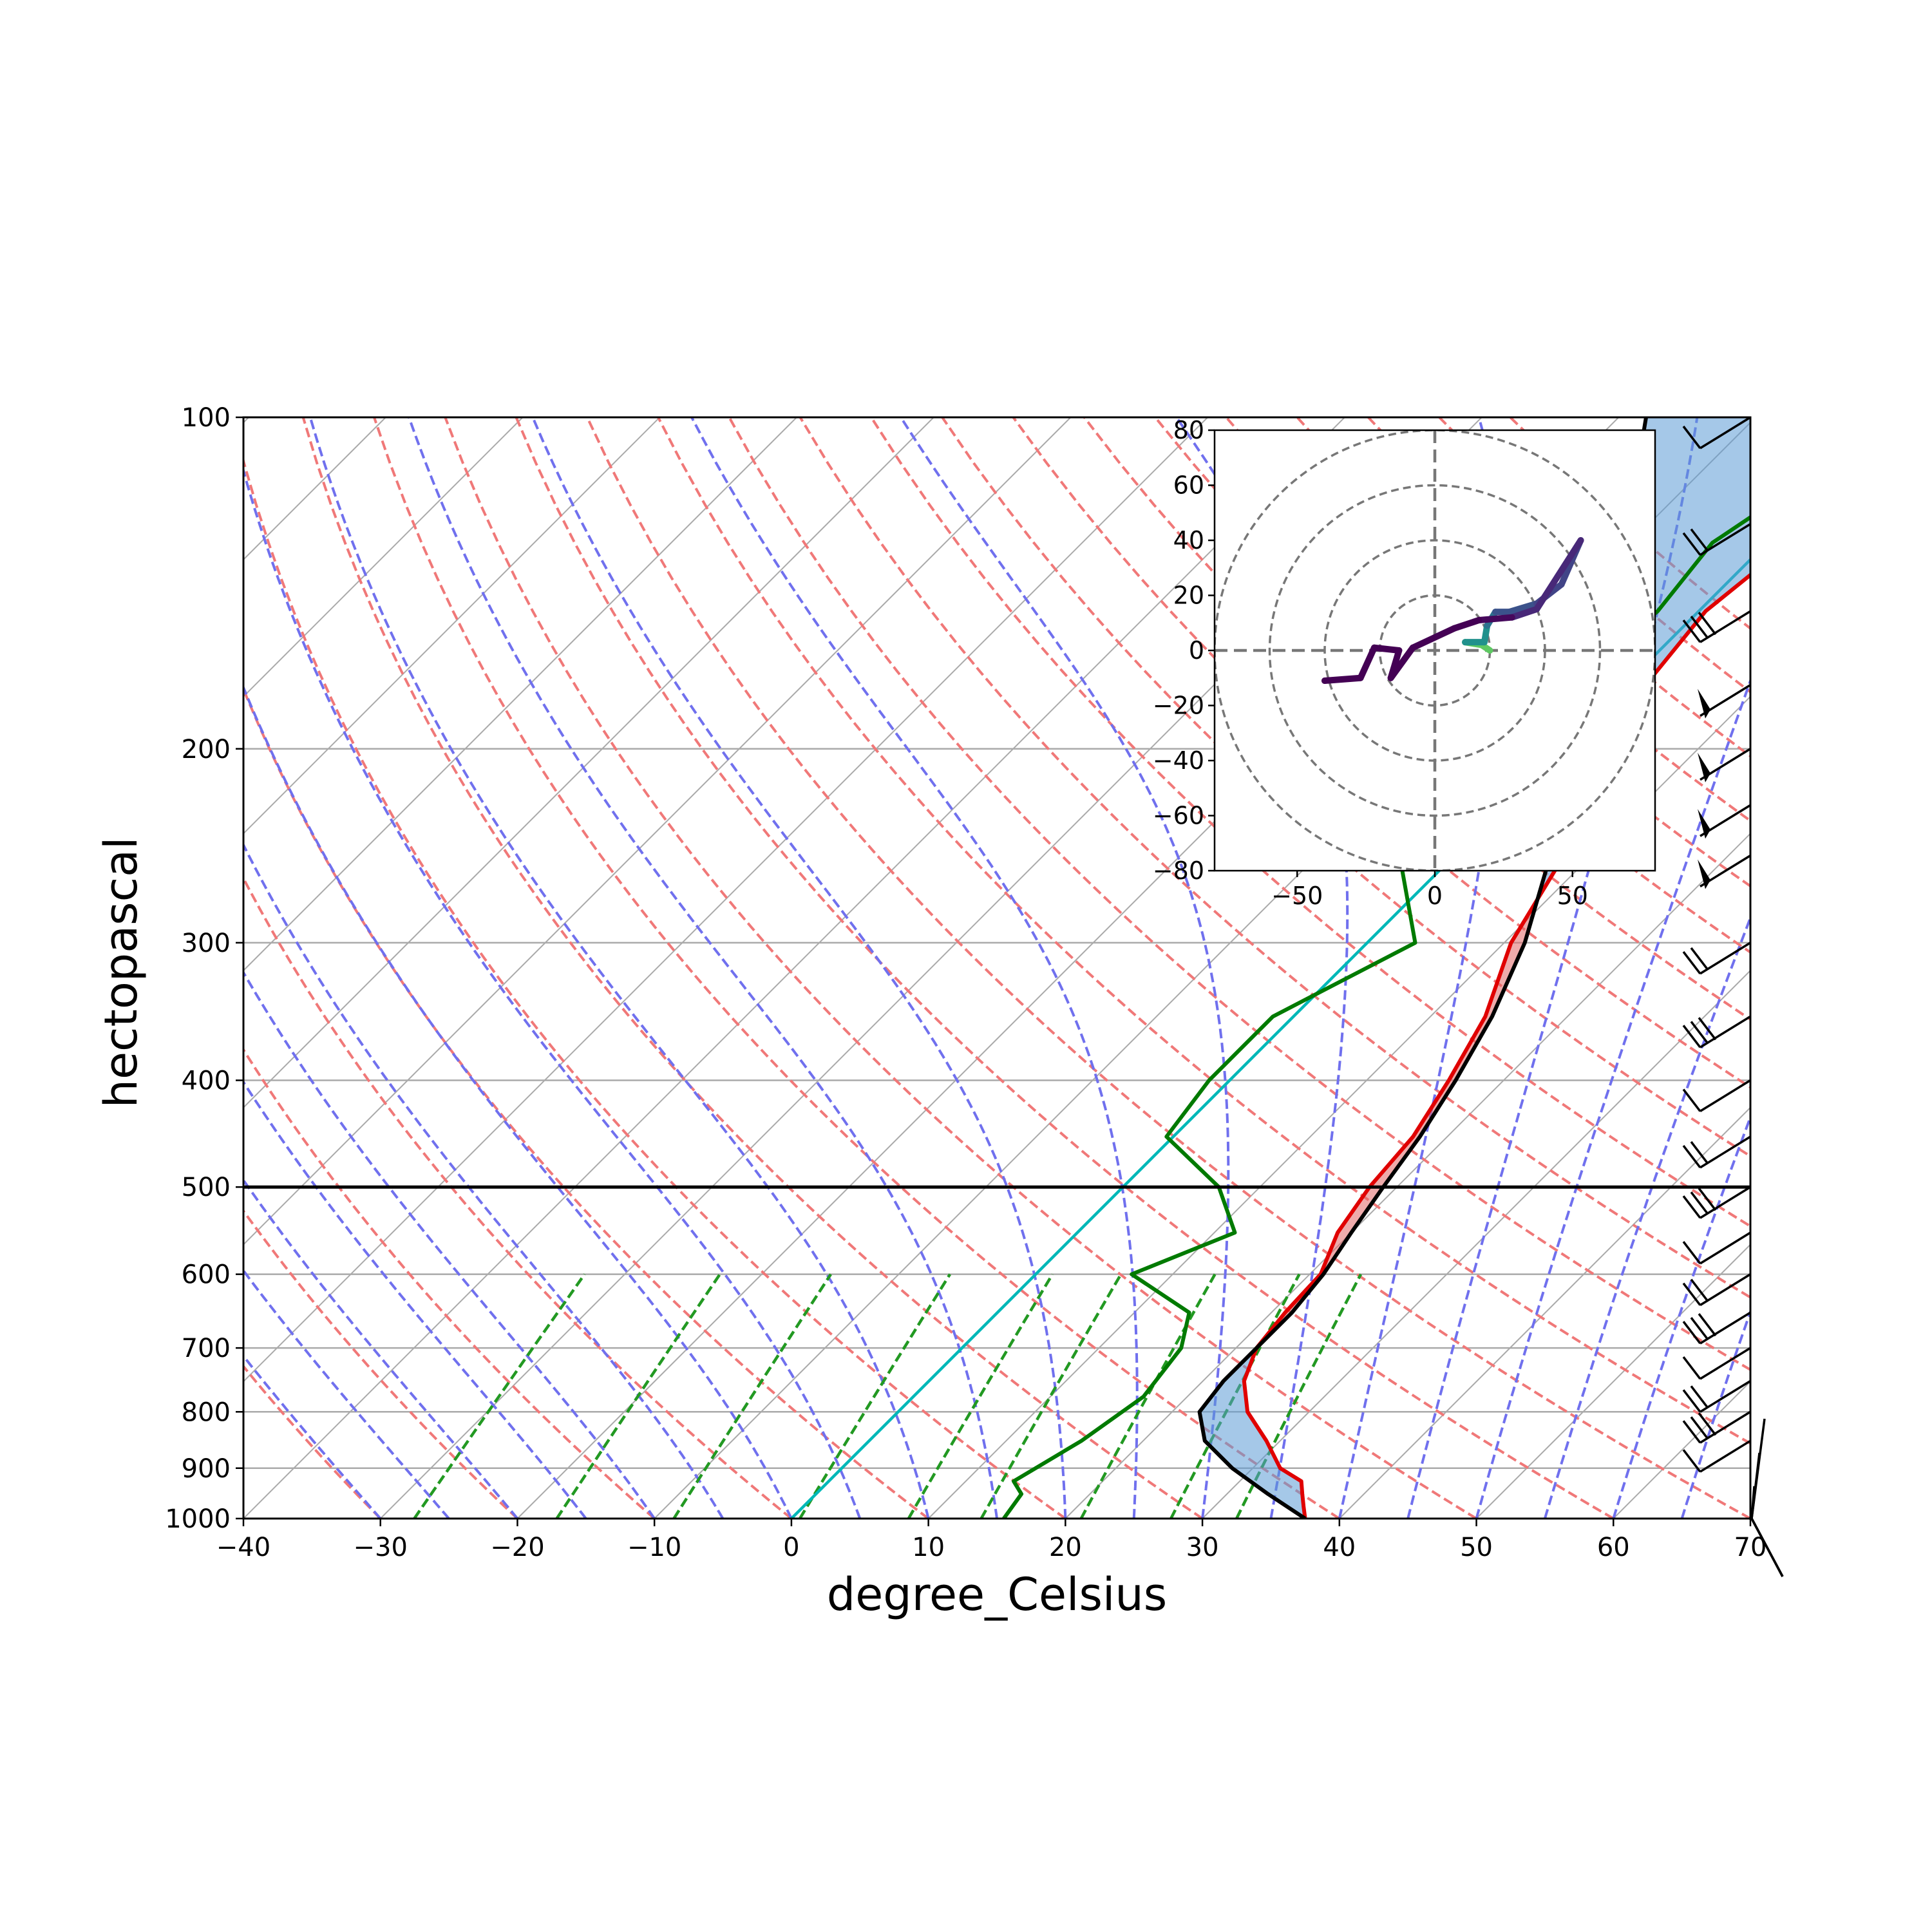  What do you see at coordinates (1178, 871) in the screenshot?
I see `hodograph-y-tick-label: −80` at bounding box center [1178, 871].